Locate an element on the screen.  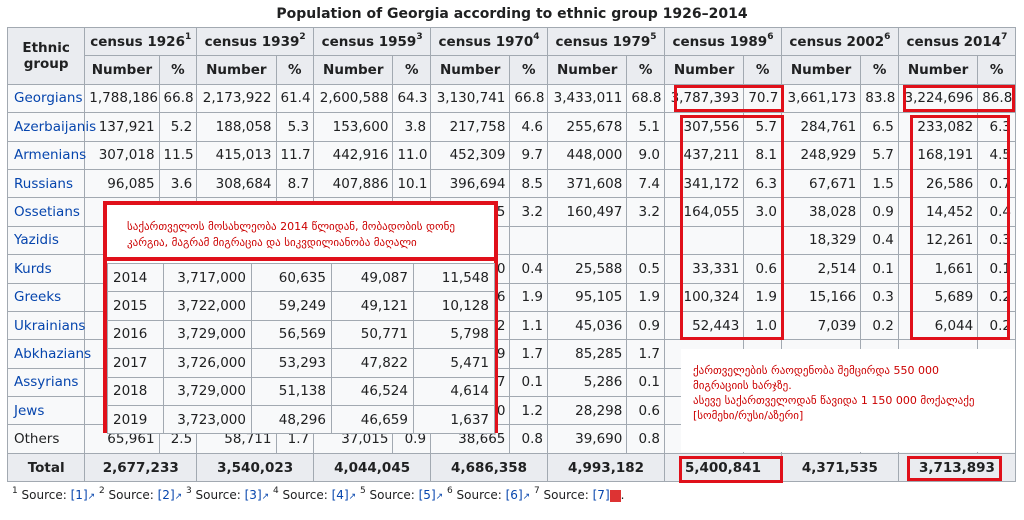
number-cell: 217,758 is located at coordinates (470, 127).